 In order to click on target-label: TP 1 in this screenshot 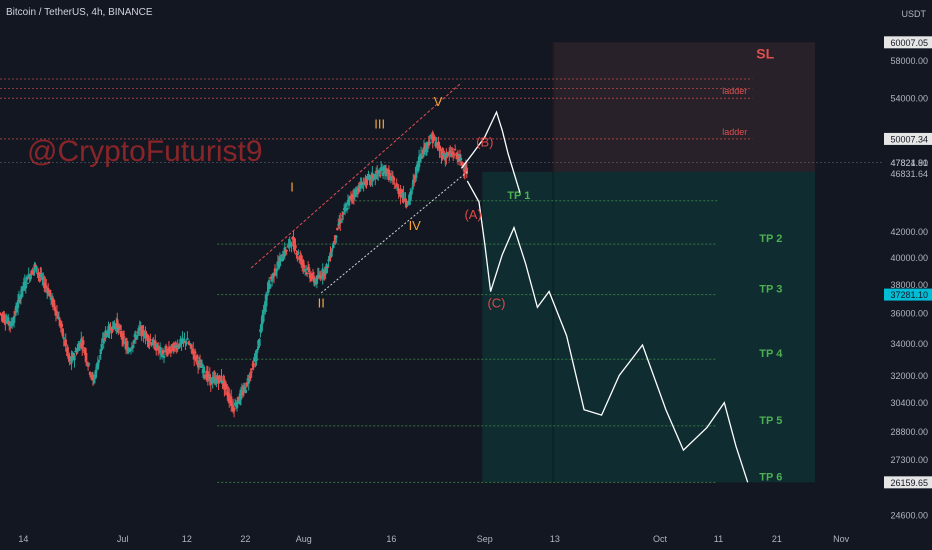, I will do `click(518, 196)`.